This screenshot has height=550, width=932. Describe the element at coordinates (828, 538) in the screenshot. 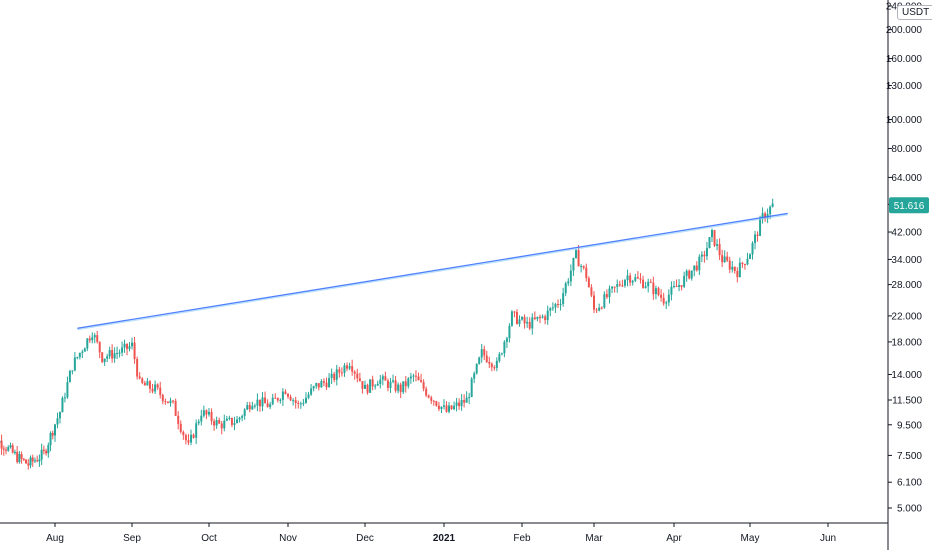

I see `time-tick-label: Jun` at that location.